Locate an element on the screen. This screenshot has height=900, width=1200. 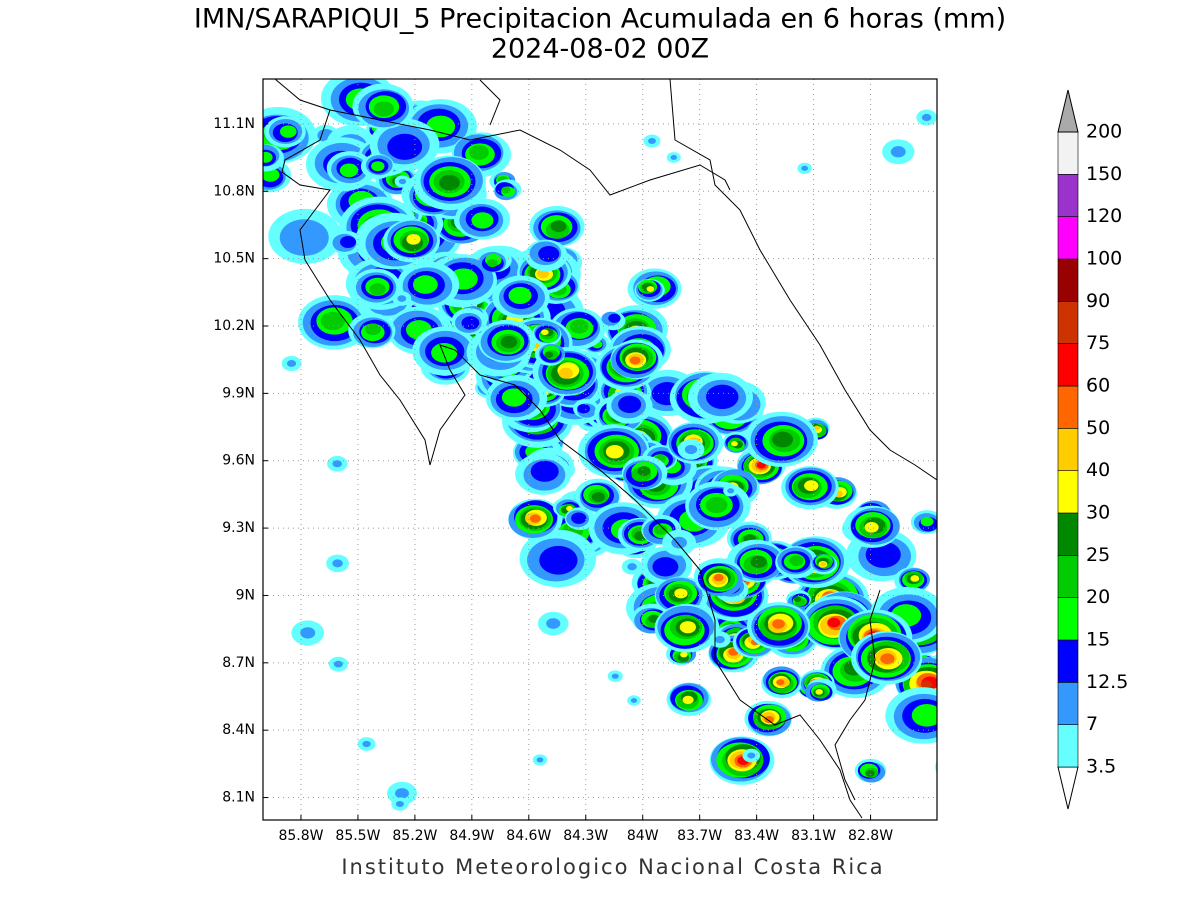
colorbar-label: 50 is located at coordinates (1098, 428).